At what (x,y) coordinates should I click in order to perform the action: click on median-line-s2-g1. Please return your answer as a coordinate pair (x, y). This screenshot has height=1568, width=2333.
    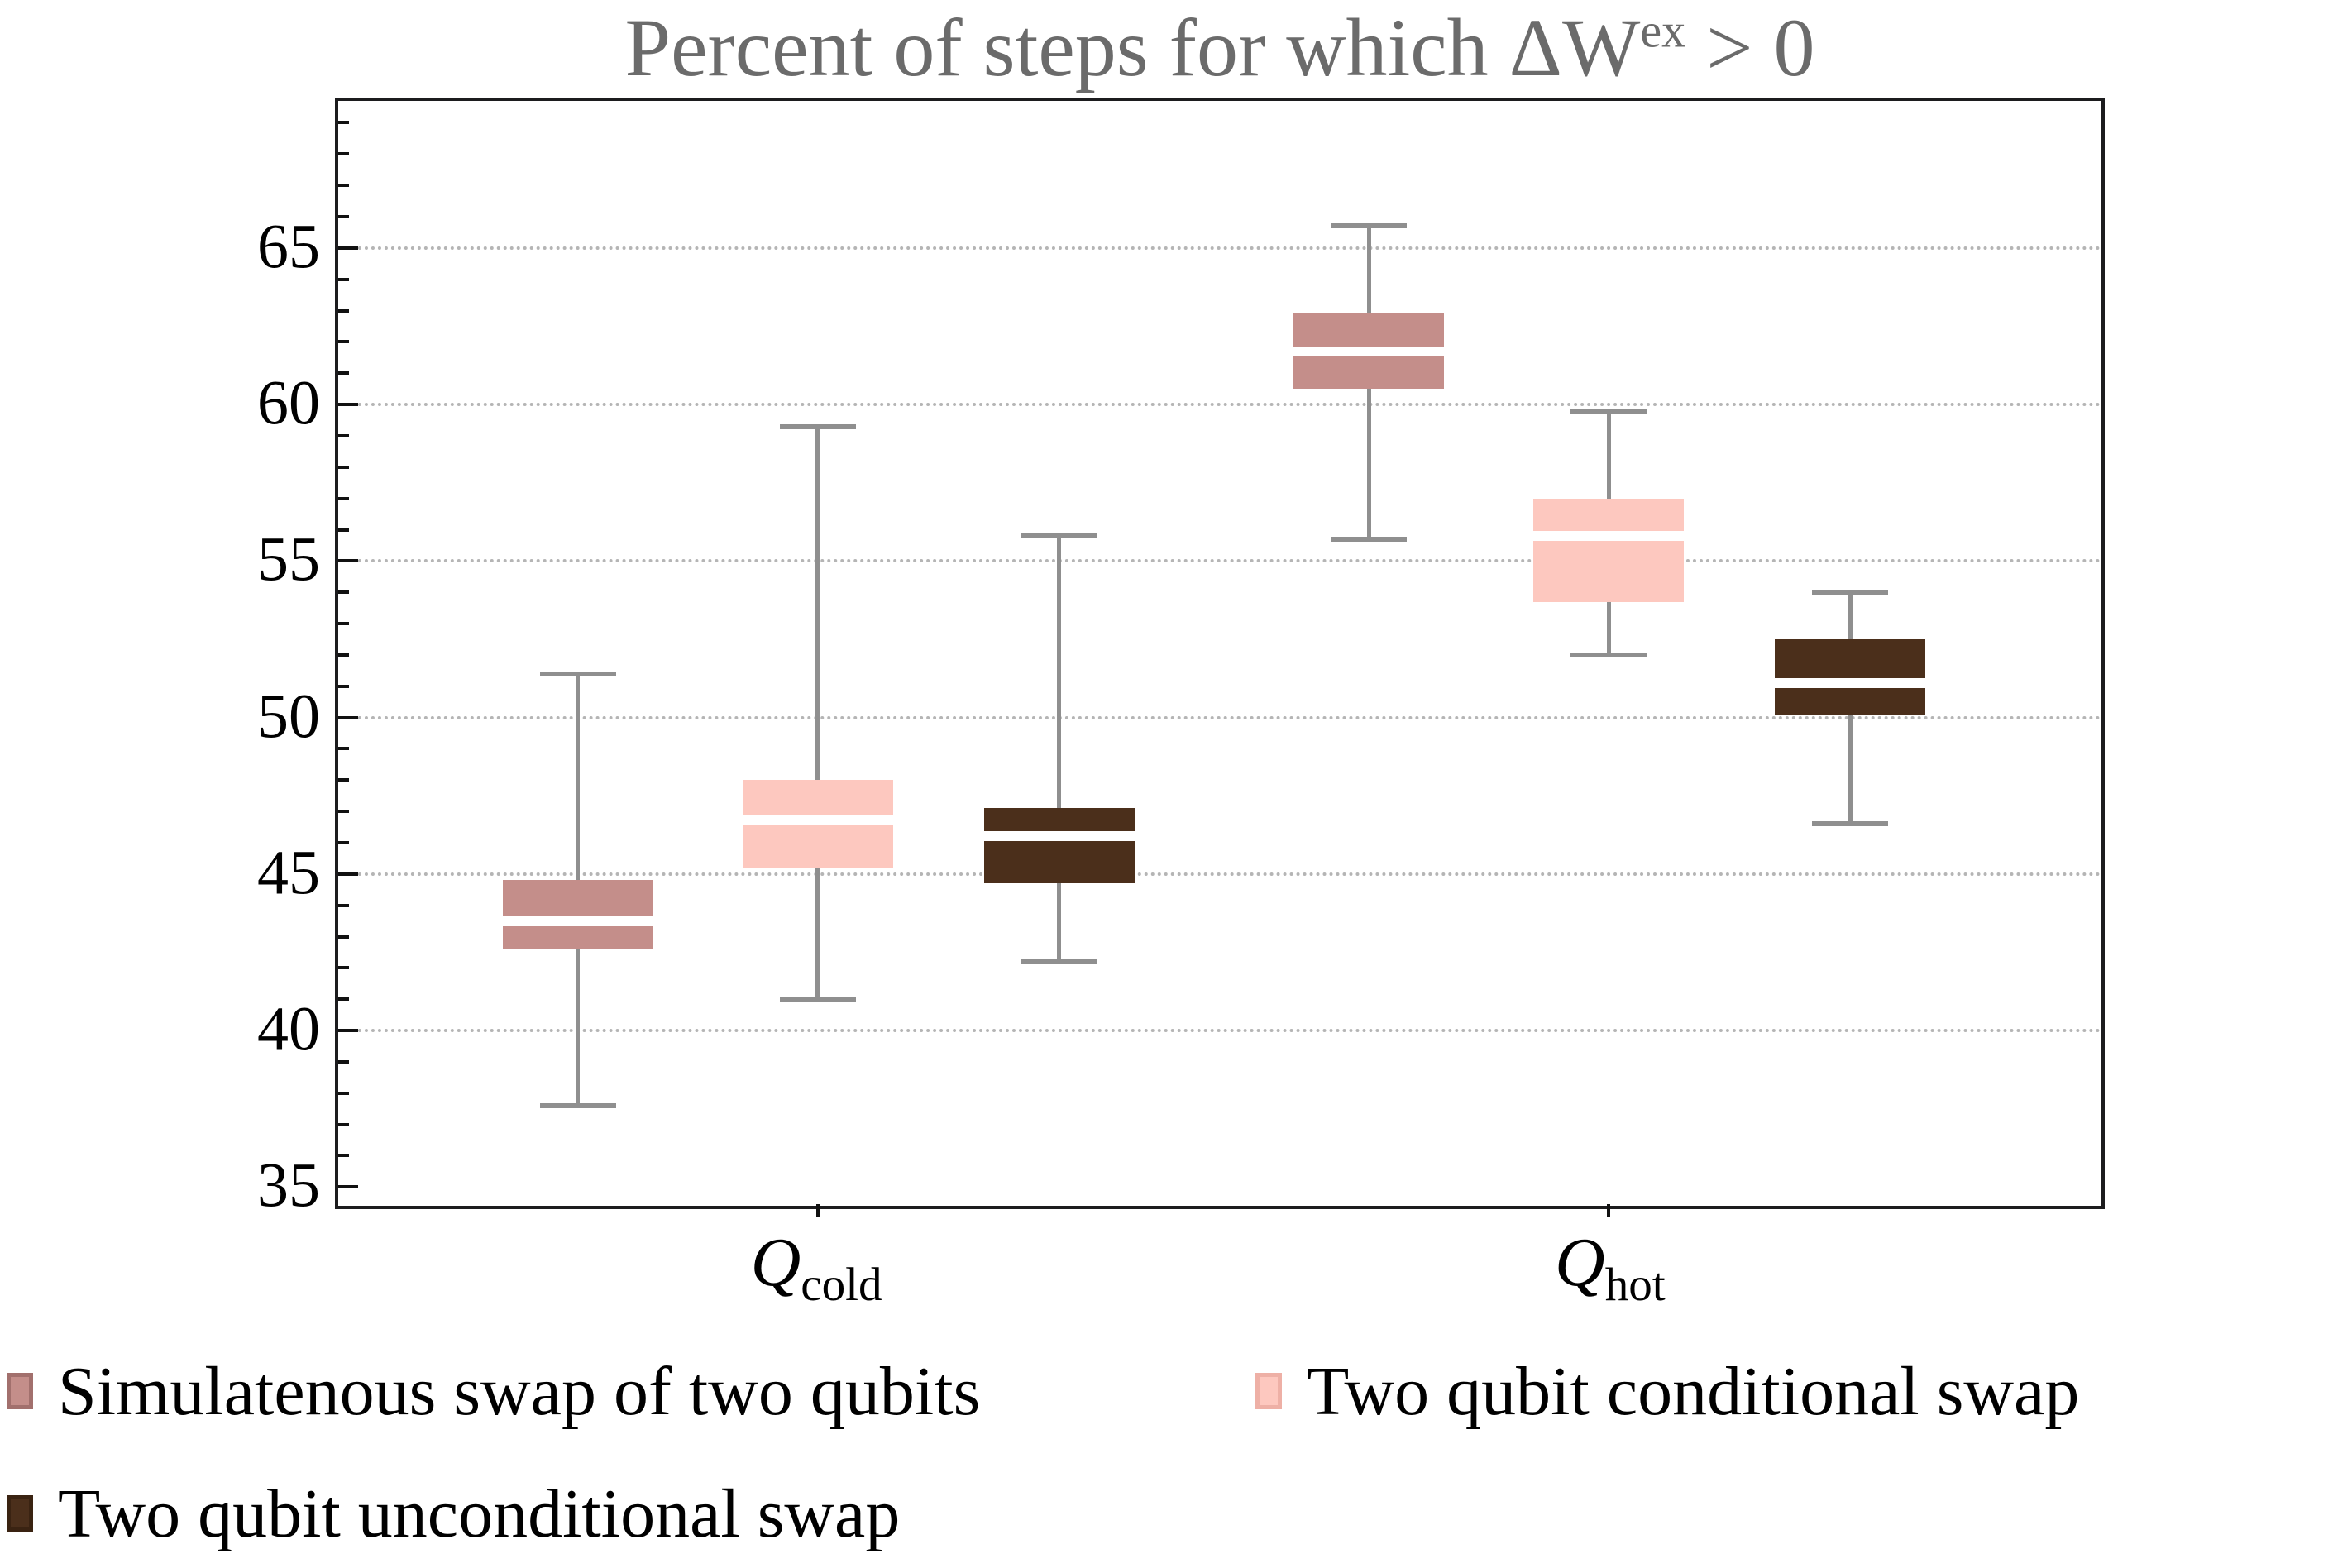
    Looking at the image, I should click on (1850, 682).